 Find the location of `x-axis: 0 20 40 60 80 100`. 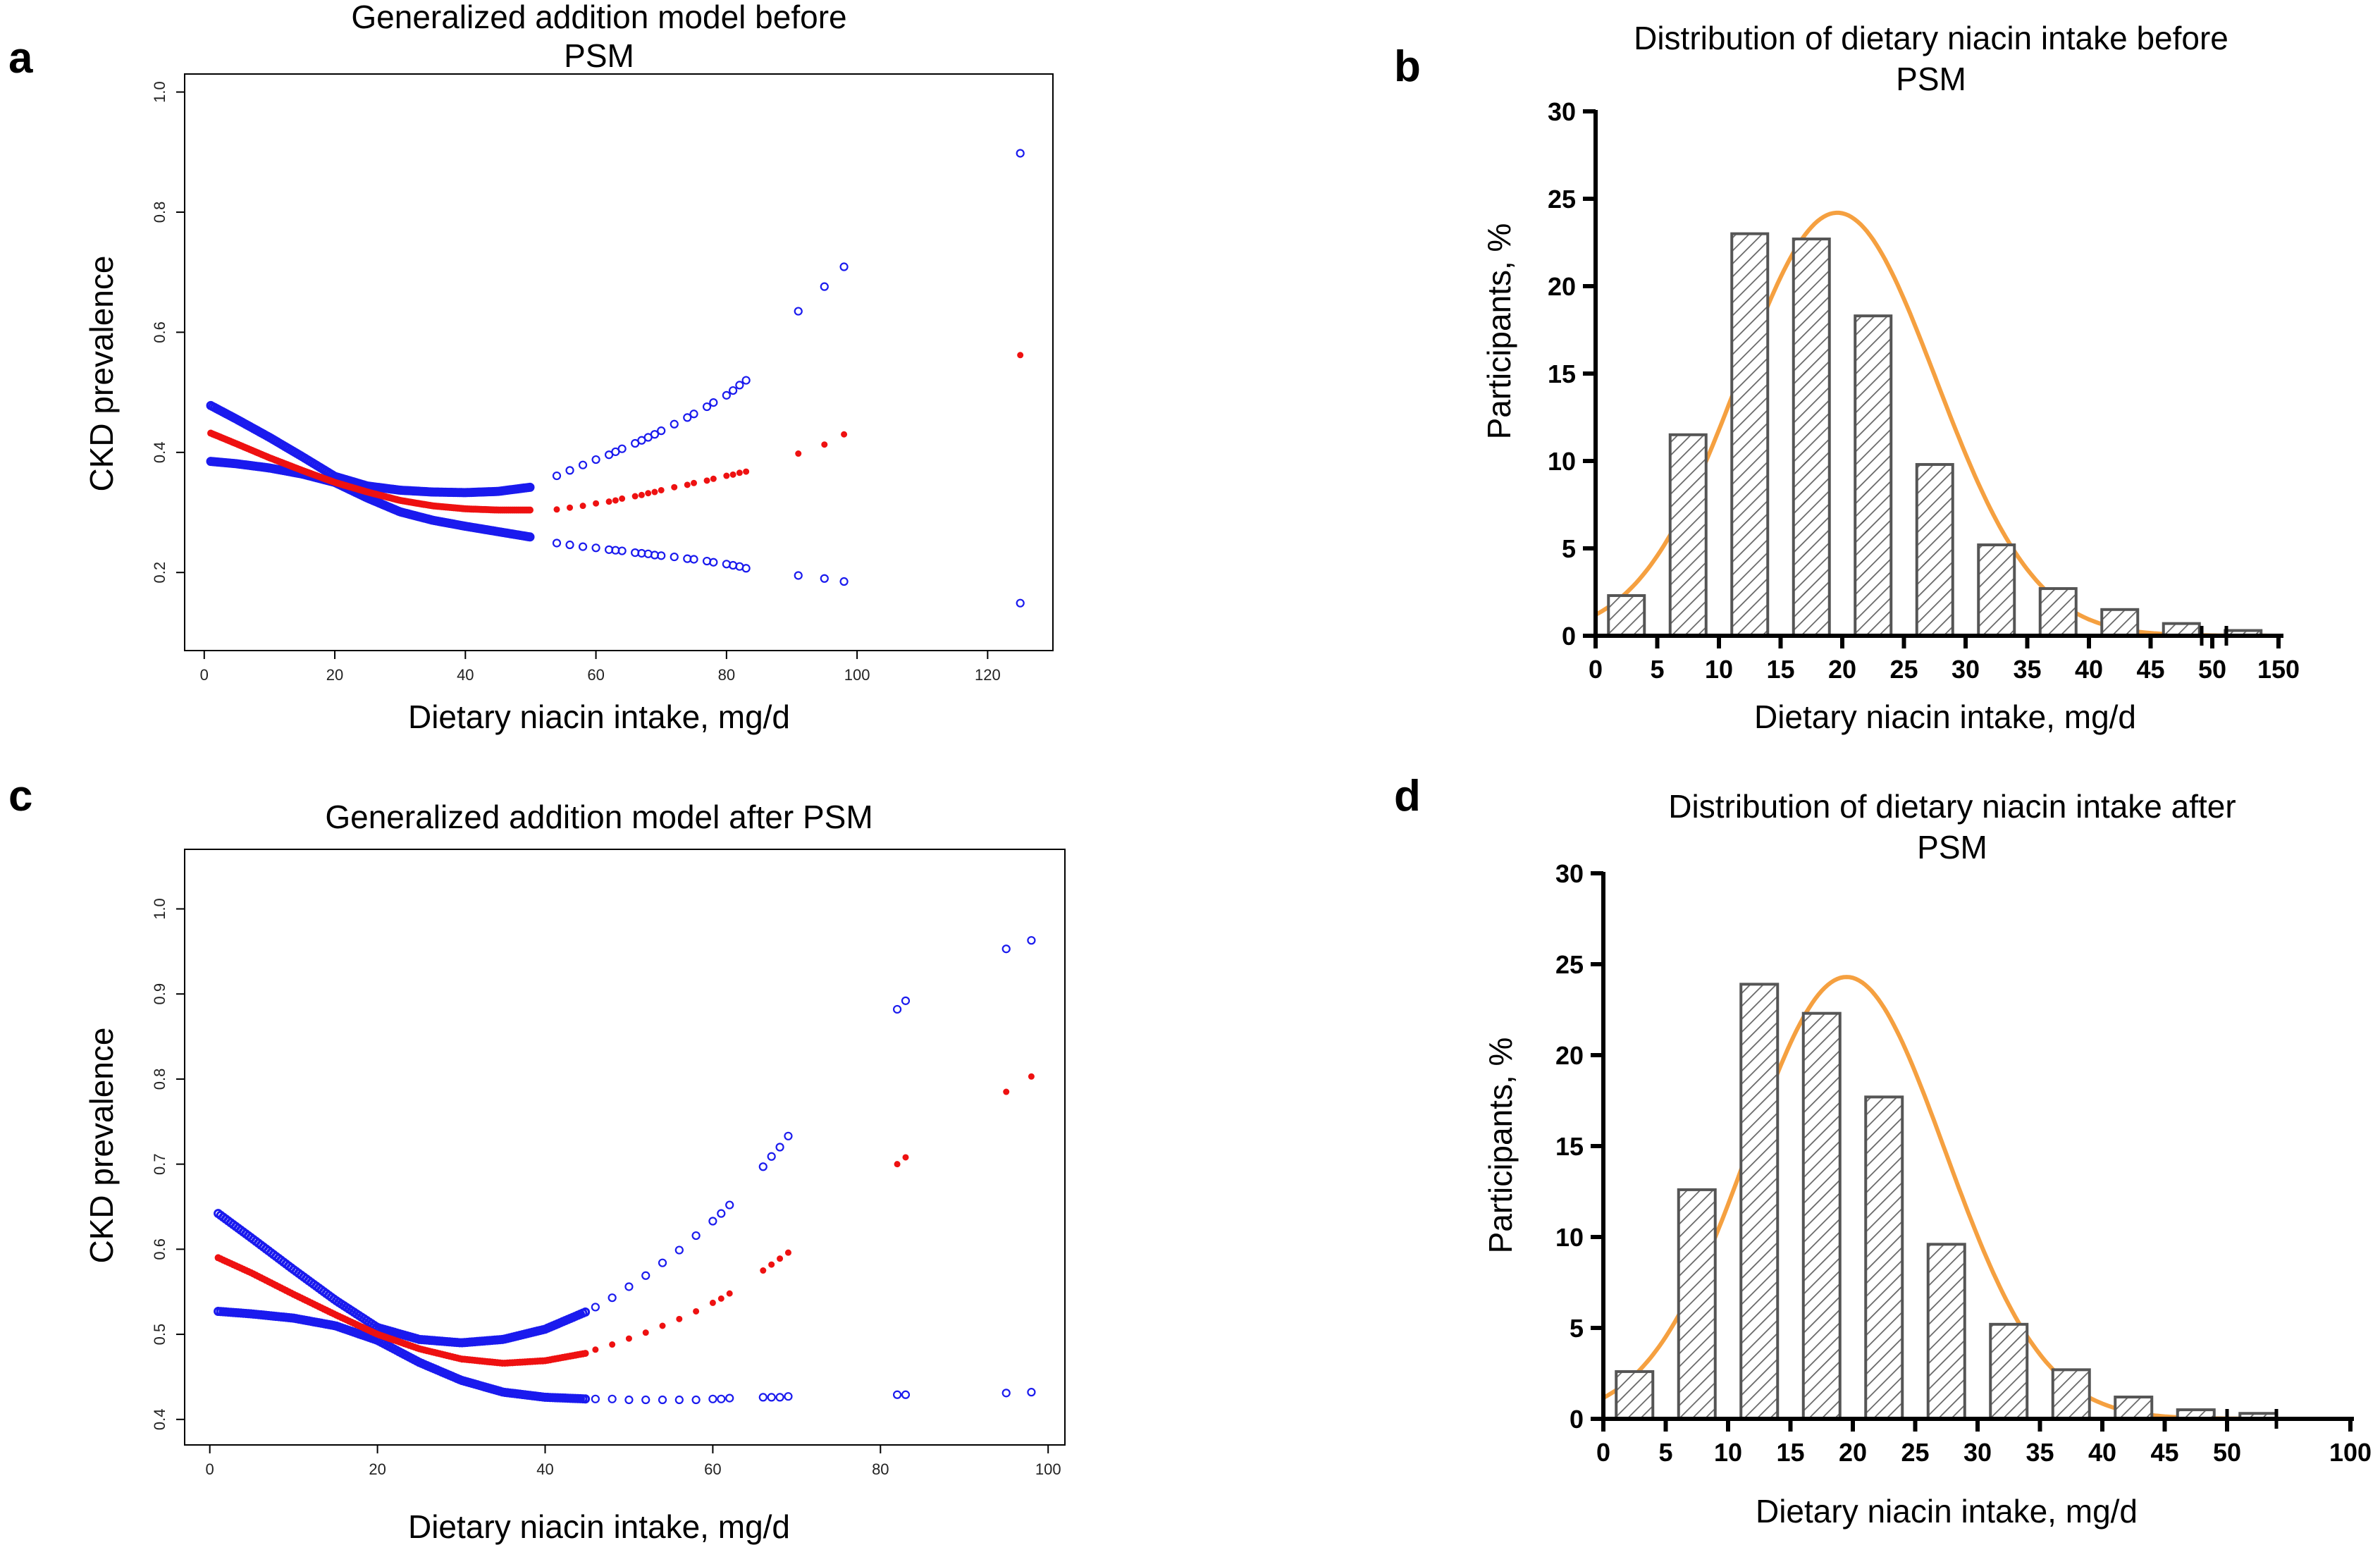

x-axis: 0 20 40 60 80 100 is located at coordinates (633, 1461).